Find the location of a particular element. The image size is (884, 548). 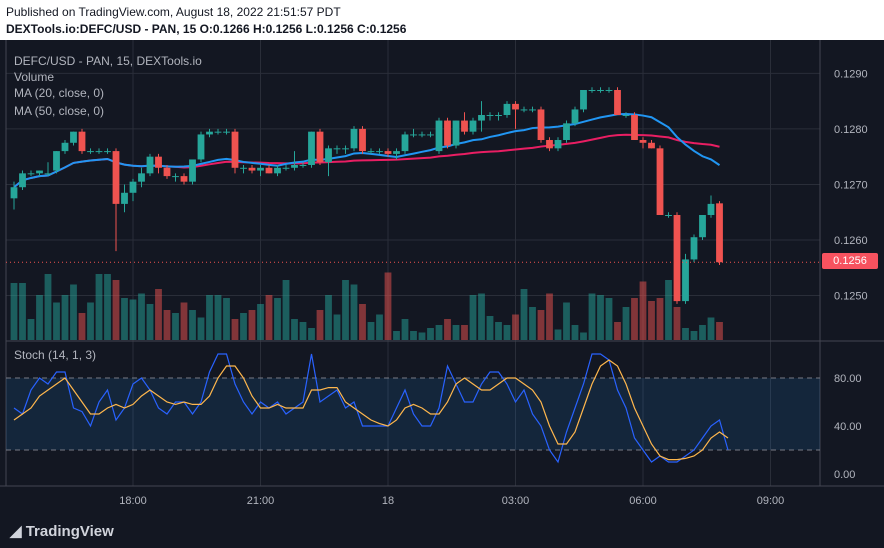

price-tick-label: 0.1290 is located at coordinates (851, 74).